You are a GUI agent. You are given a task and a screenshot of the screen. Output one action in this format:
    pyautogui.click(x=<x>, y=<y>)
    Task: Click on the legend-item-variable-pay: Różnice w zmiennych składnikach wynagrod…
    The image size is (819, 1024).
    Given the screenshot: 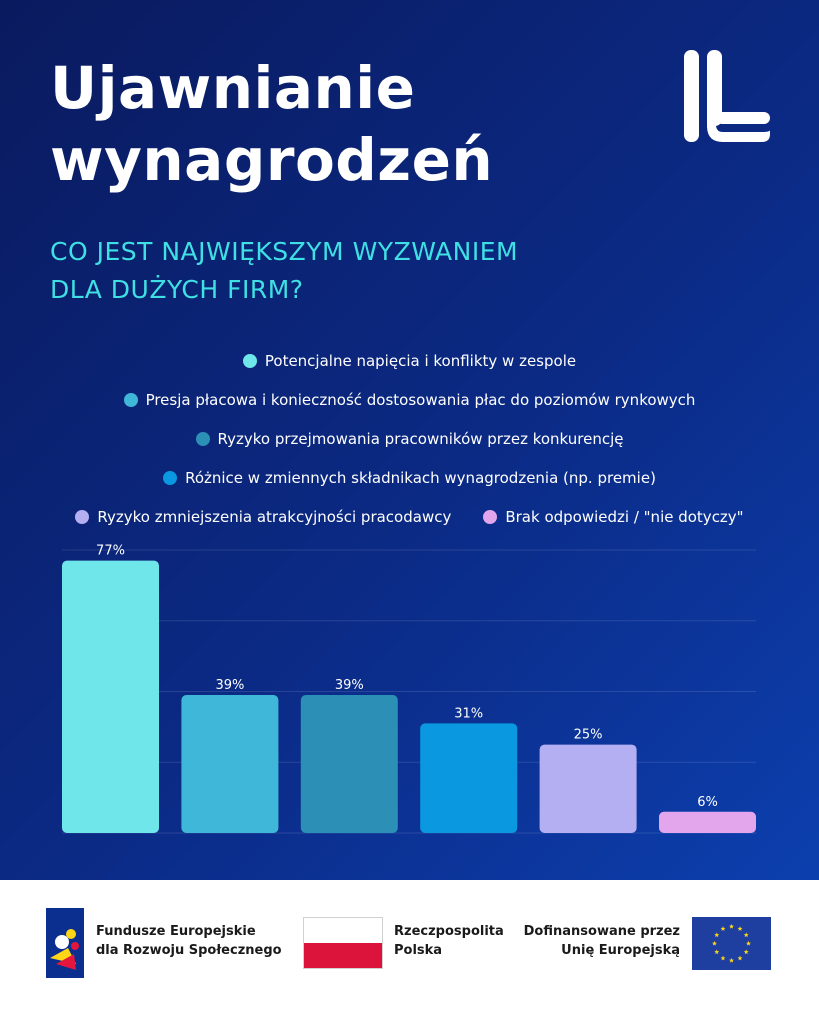 What is the action you would take?
    pyautogui.click(x=409, y=478)
    